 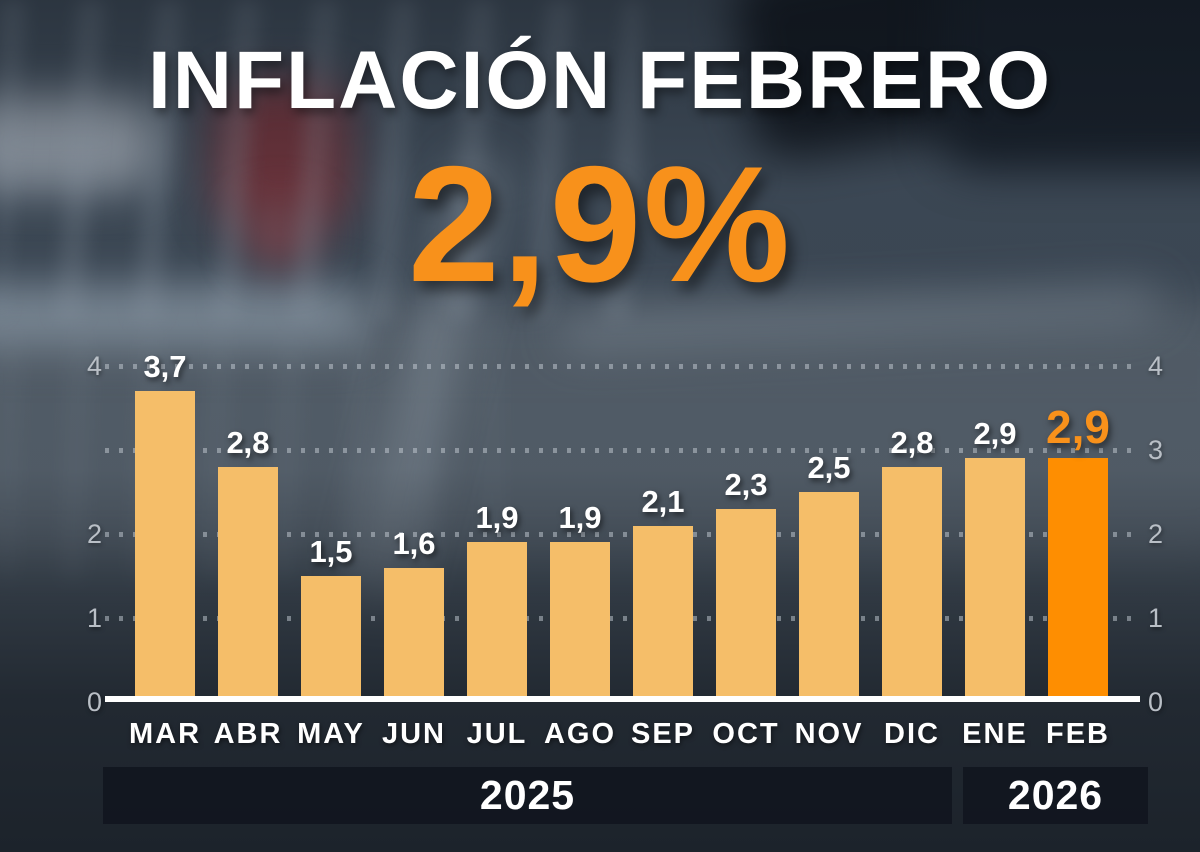 What do you see at coordinates (165, 734) in the screenshot?
I see `x-axis-label-mar: MAR` at bounding box center [165, 734].